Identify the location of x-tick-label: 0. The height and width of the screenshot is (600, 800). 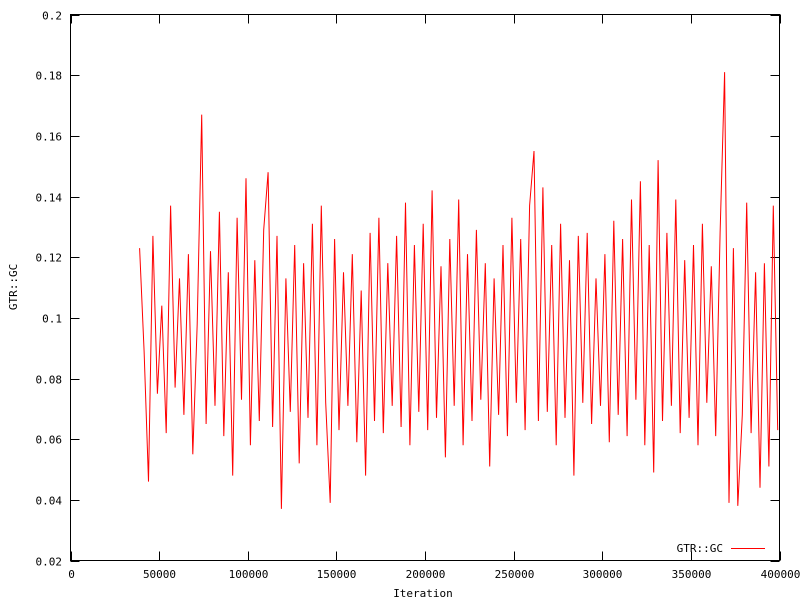
(71, 574).